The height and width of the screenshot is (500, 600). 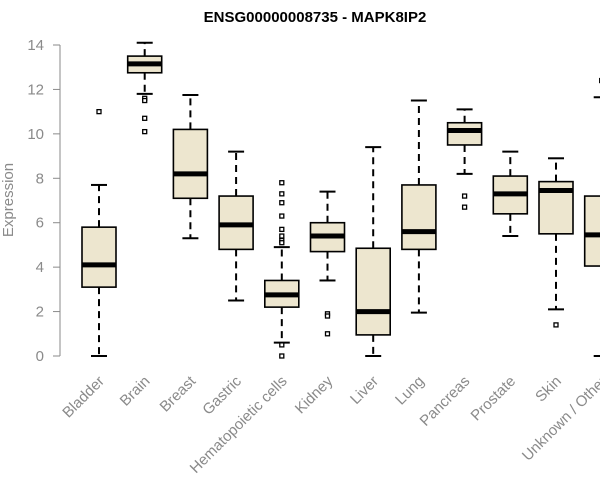 What do you see at coordinates (40, 178) in the screenshot?
I see `y-tick-label: 8` at bounding box center [40, 178].